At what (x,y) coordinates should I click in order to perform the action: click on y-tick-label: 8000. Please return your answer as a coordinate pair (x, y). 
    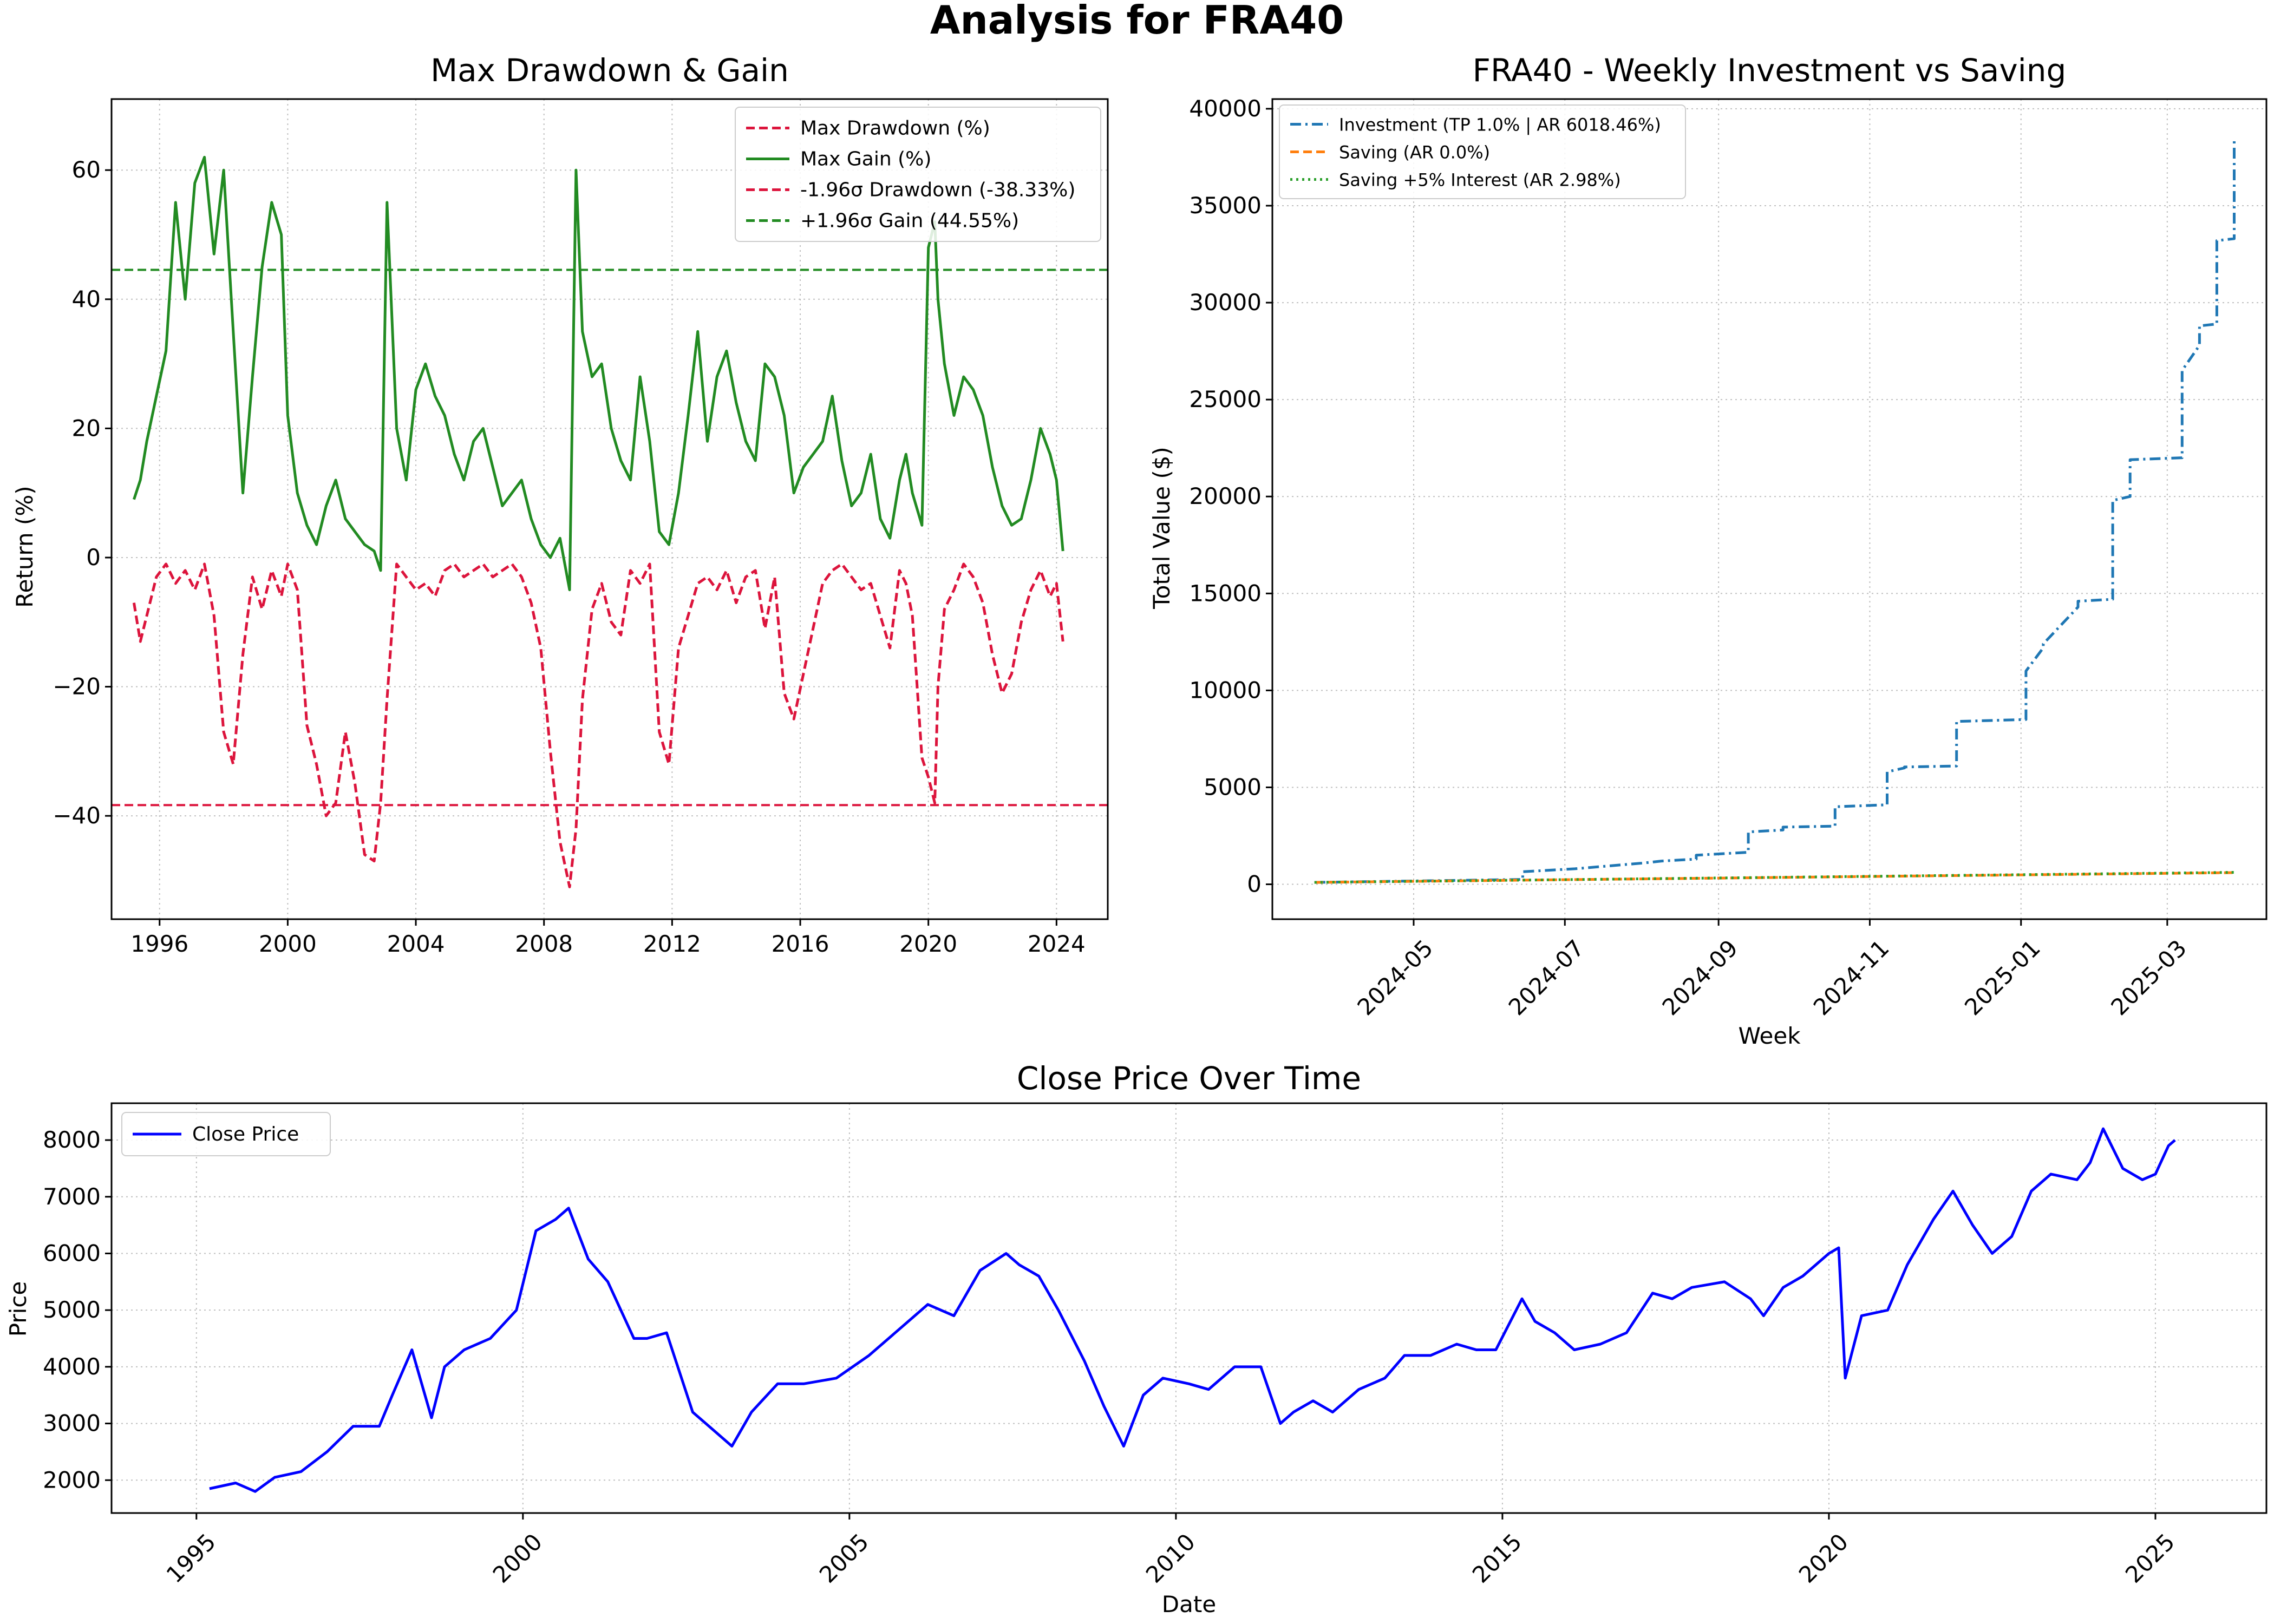
    Looking at the image, I should click on (72, 1140).